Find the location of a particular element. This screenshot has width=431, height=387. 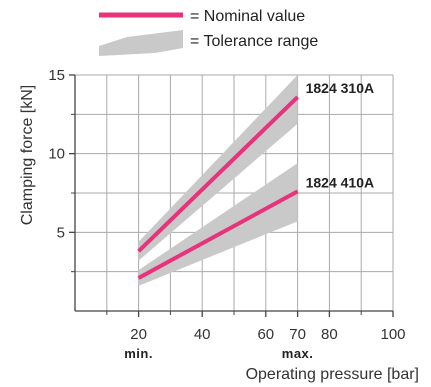

x-tick-label: 20 is located at coordinates (138, 334).